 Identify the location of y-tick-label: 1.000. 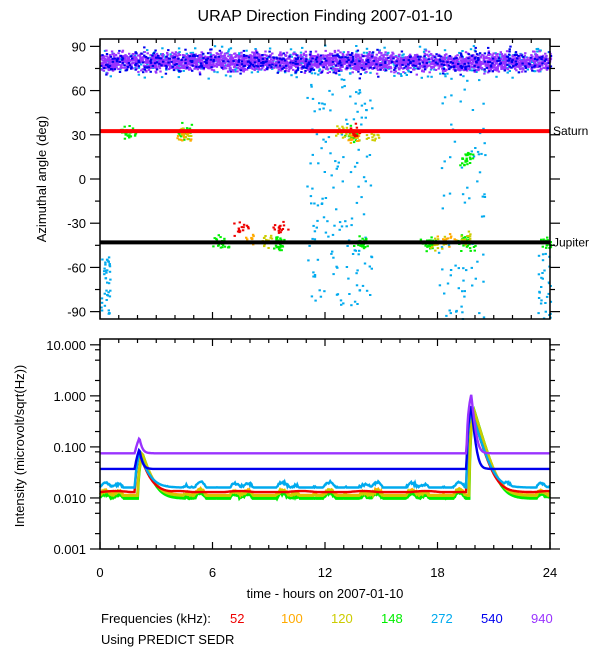
(69, 396).